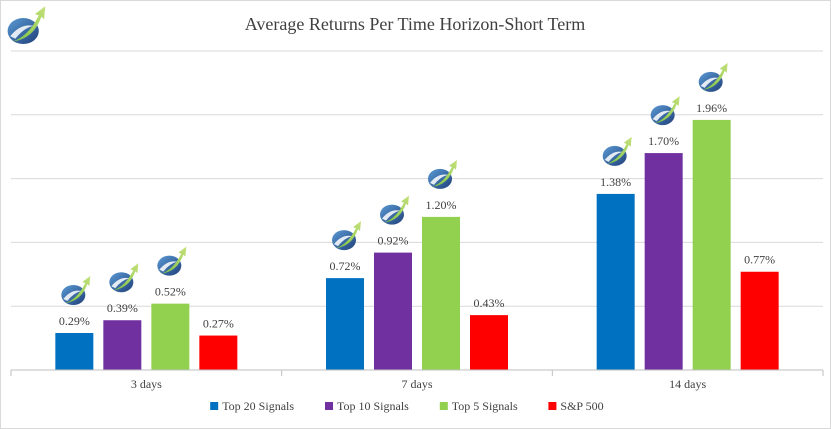  What do you see at coordinates (393, 241) in the screenshot?
I see `data-label: 0.92%` at bounding box center [393, 241].